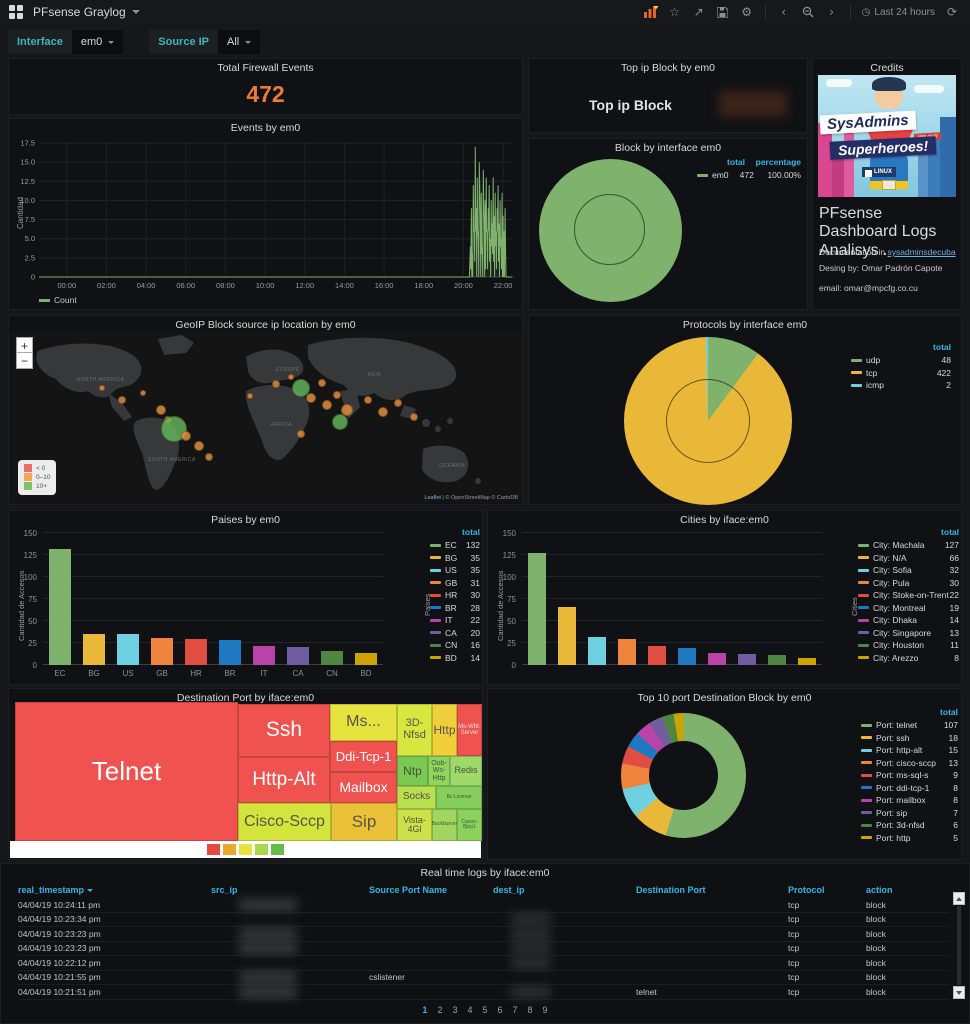 This screenshot has height=1024, width=970. I want to click on paises-legend-row: EC 132, so click(455, 545).